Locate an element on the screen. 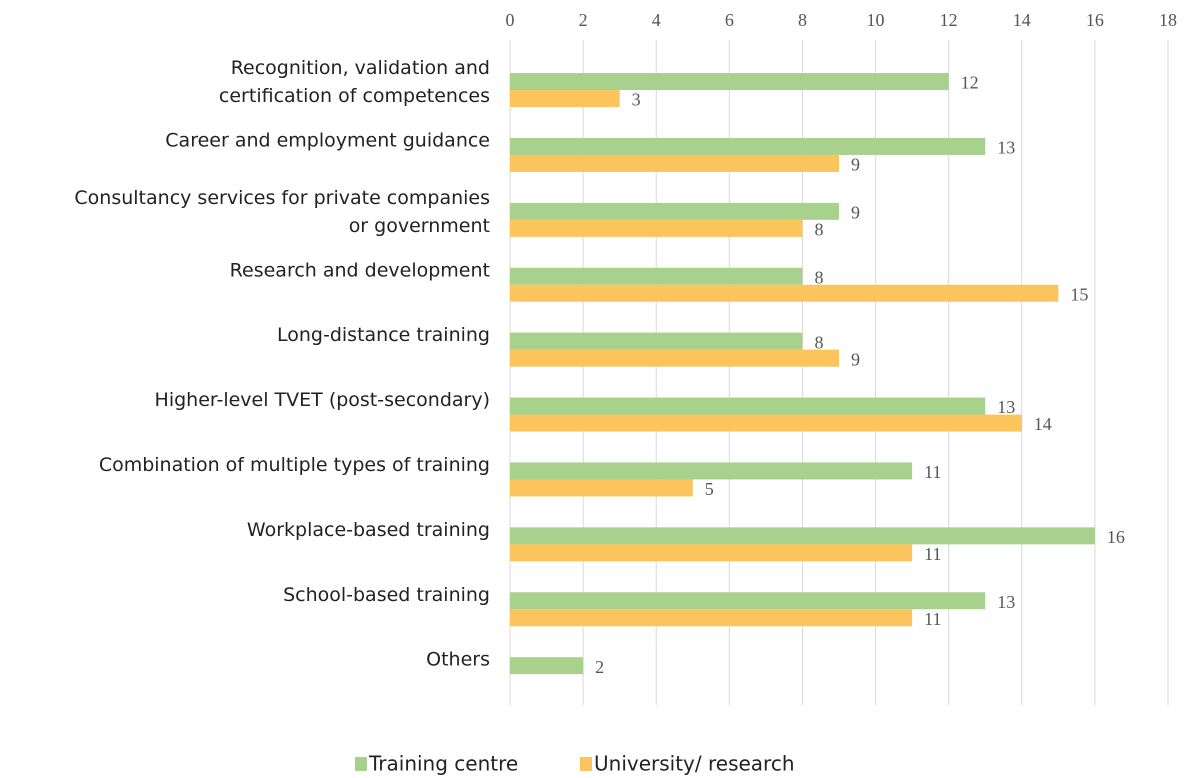  legend-label: Training centre is located at coordinates (443, 764).